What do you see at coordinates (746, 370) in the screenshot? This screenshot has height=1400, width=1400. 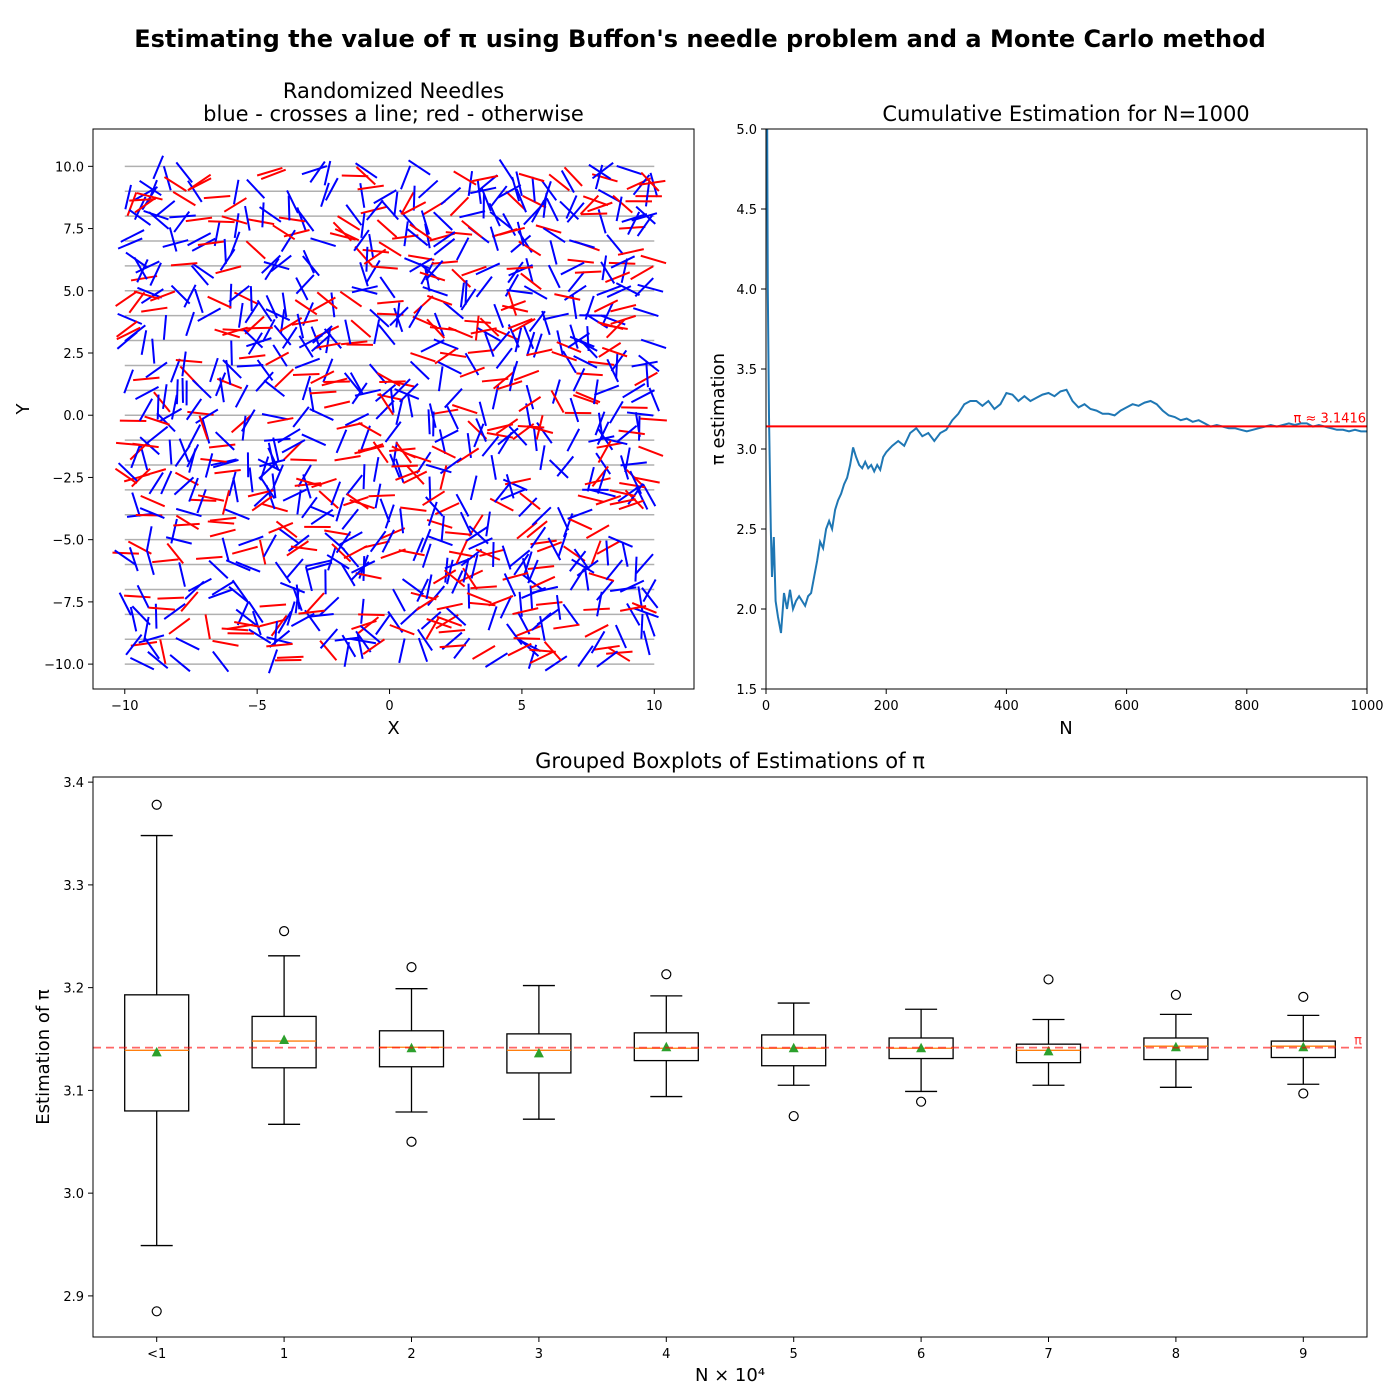 I see `y-tick-label: 3.5` at bounding box center [746, 370].